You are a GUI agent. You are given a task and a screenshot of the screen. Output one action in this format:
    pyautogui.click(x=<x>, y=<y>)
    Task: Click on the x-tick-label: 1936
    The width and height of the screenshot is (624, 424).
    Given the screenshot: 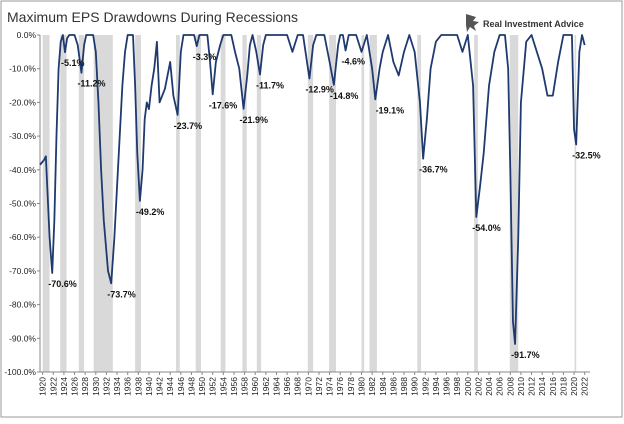 What is the action you would take?
    pyautogui.click(x=128, y=386)
    